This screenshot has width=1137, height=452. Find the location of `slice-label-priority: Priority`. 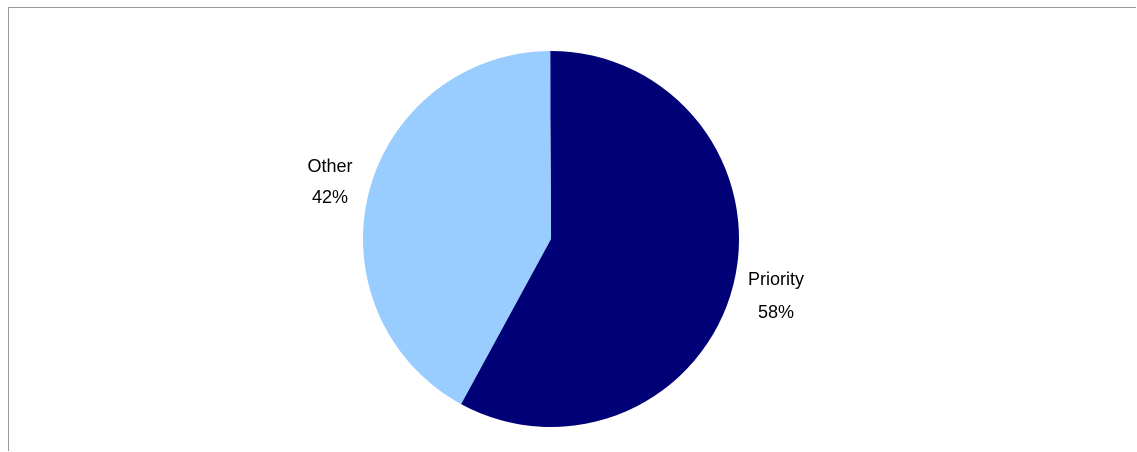

slice-label-priority: Priority is located at coordinates (776, 279).